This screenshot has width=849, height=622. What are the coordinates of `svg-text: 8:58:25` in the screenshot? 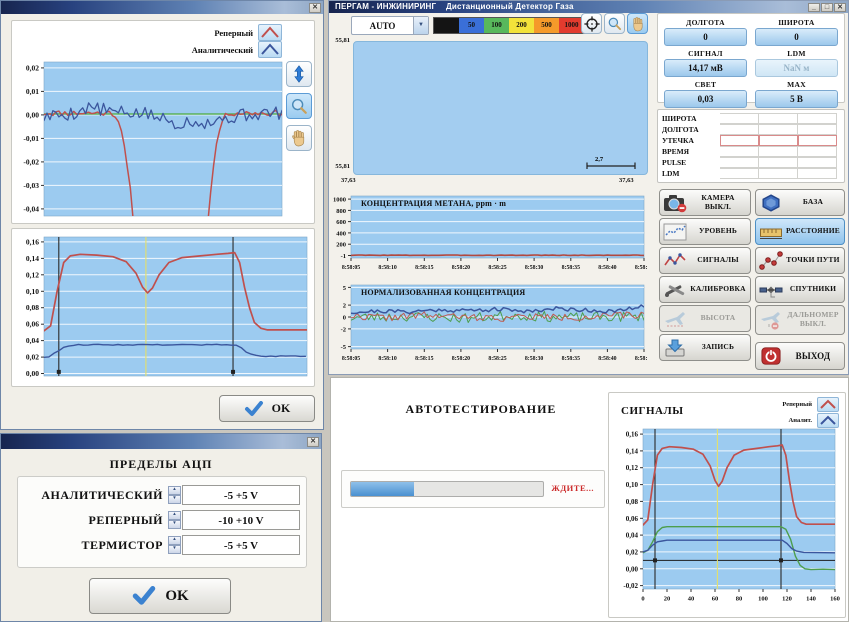 It's located at (497, 359).